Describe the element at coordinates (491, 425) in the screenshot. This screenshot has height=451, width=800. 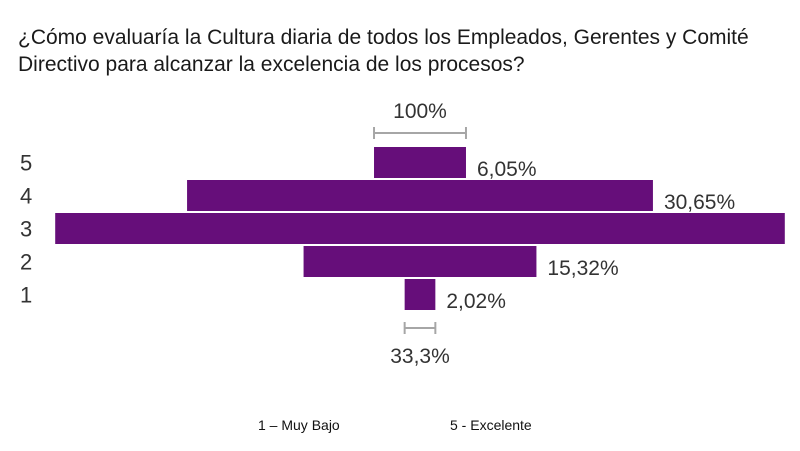
I see `legend-high-label: 5 - Excelente` at that location.